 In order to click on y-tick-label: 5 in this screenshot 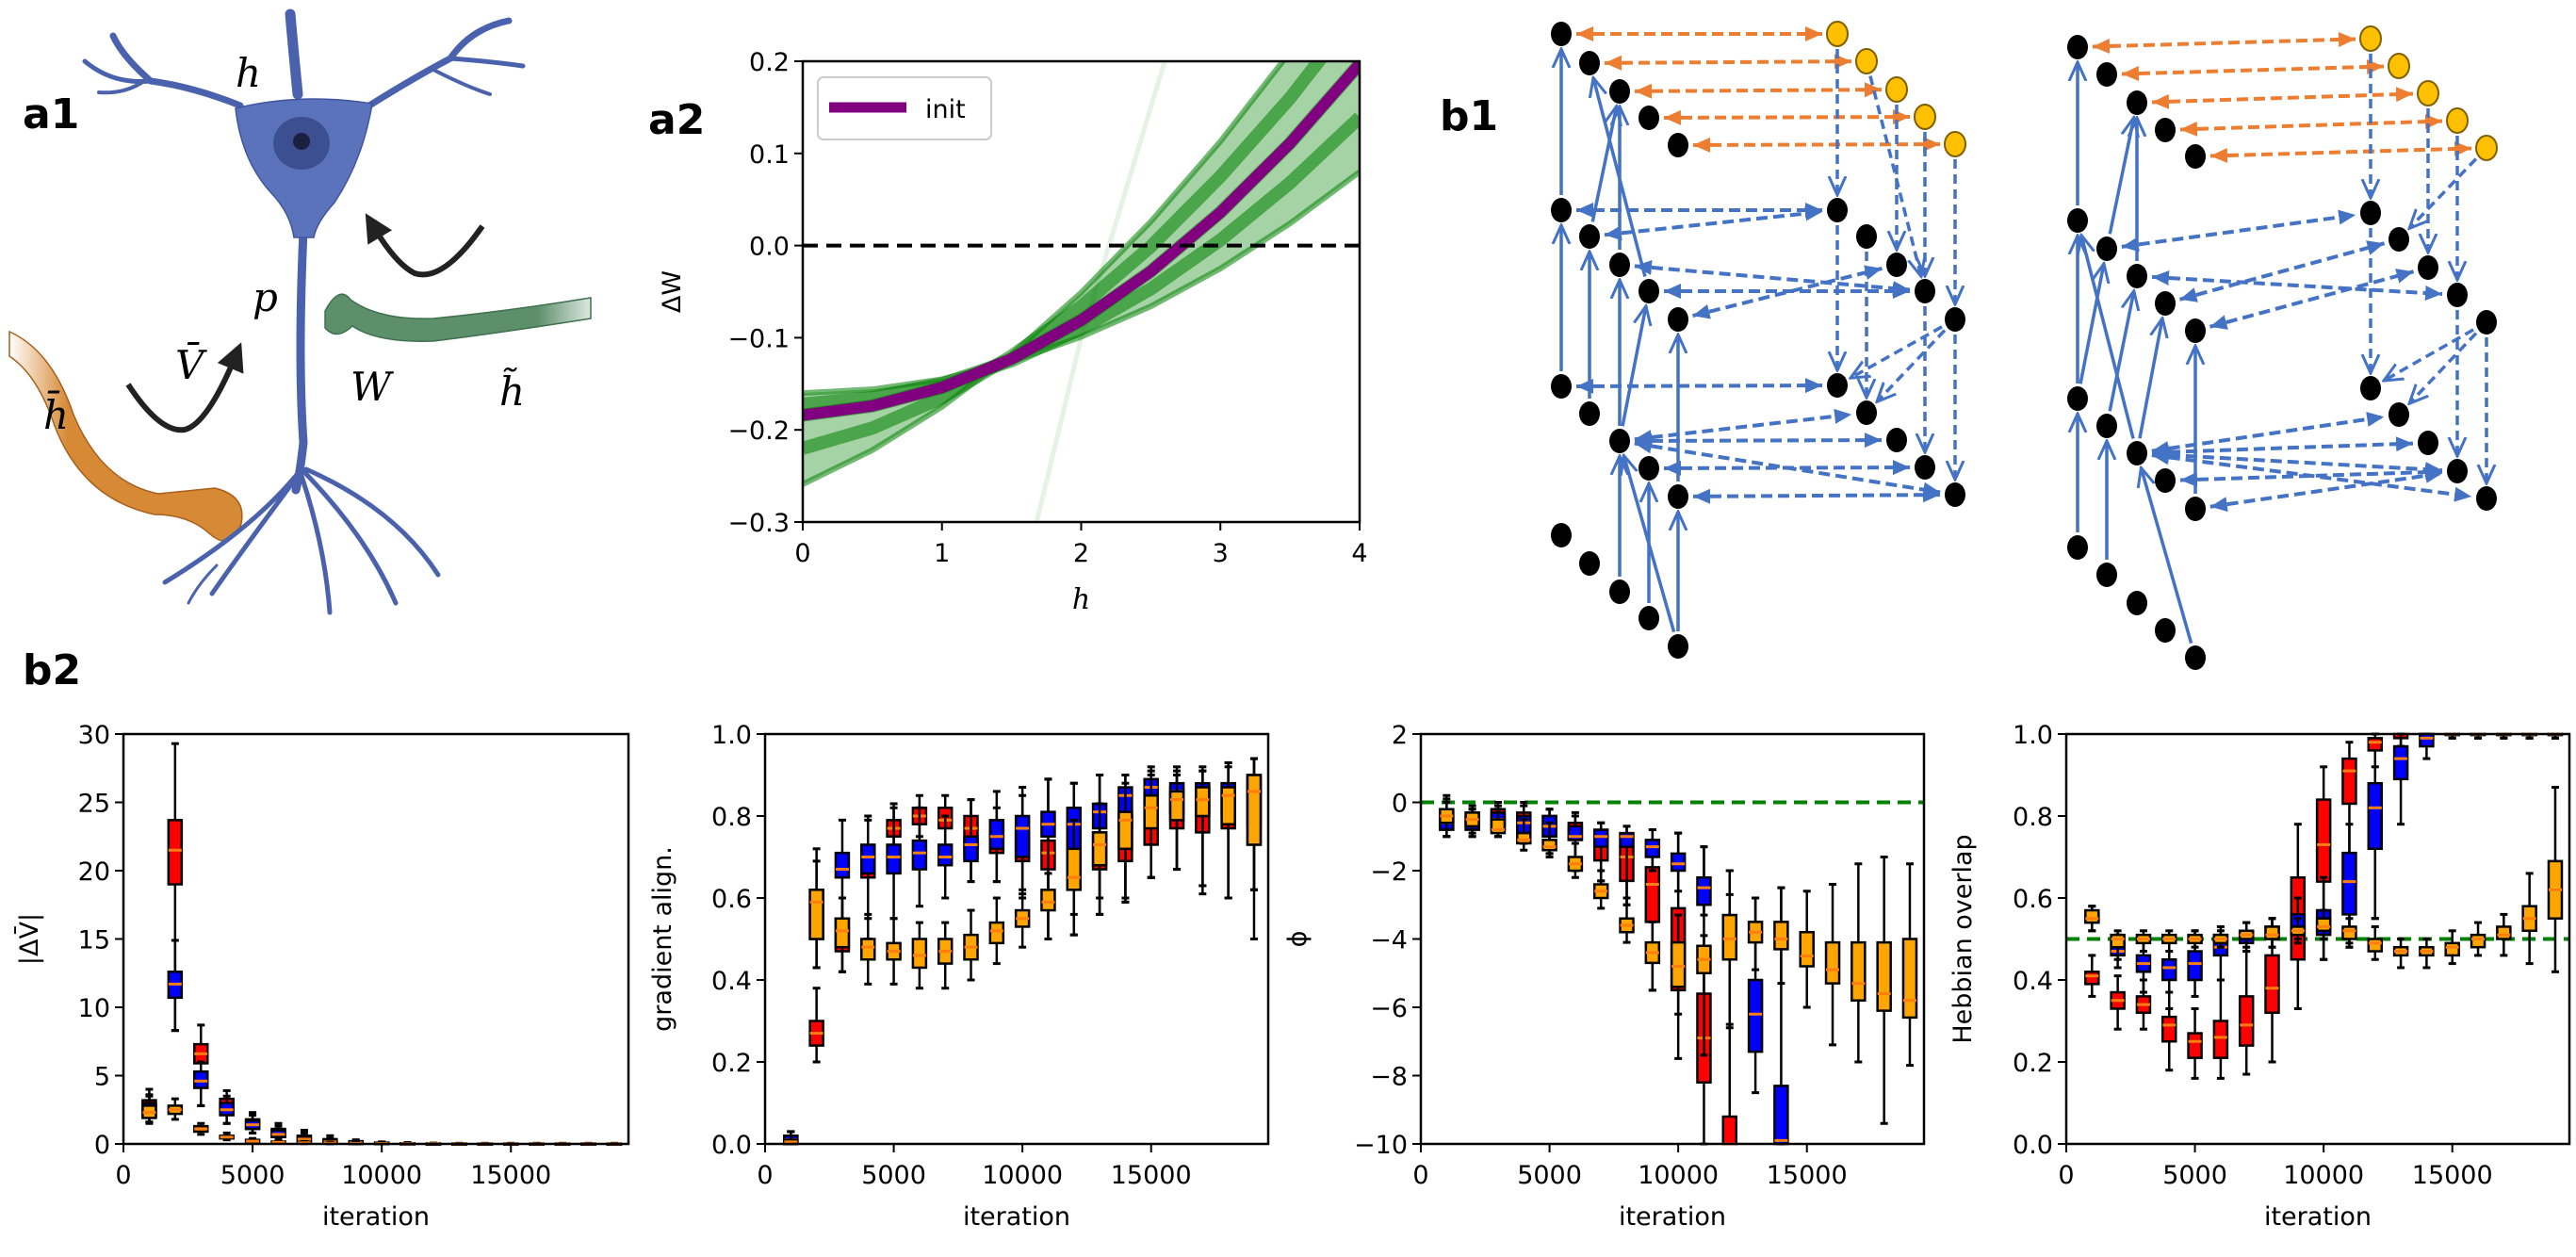, I will do `click(102, 1077)`.